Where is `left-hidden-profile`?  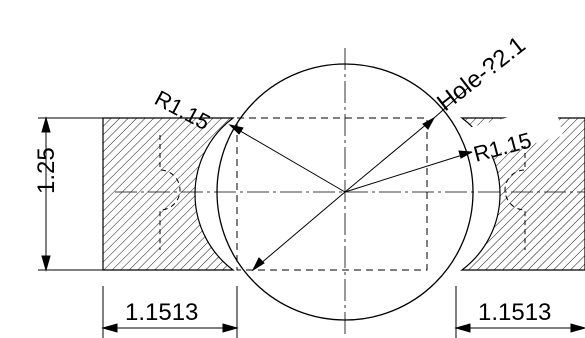
left-hidden-profile is located at coordinates (170, 192).